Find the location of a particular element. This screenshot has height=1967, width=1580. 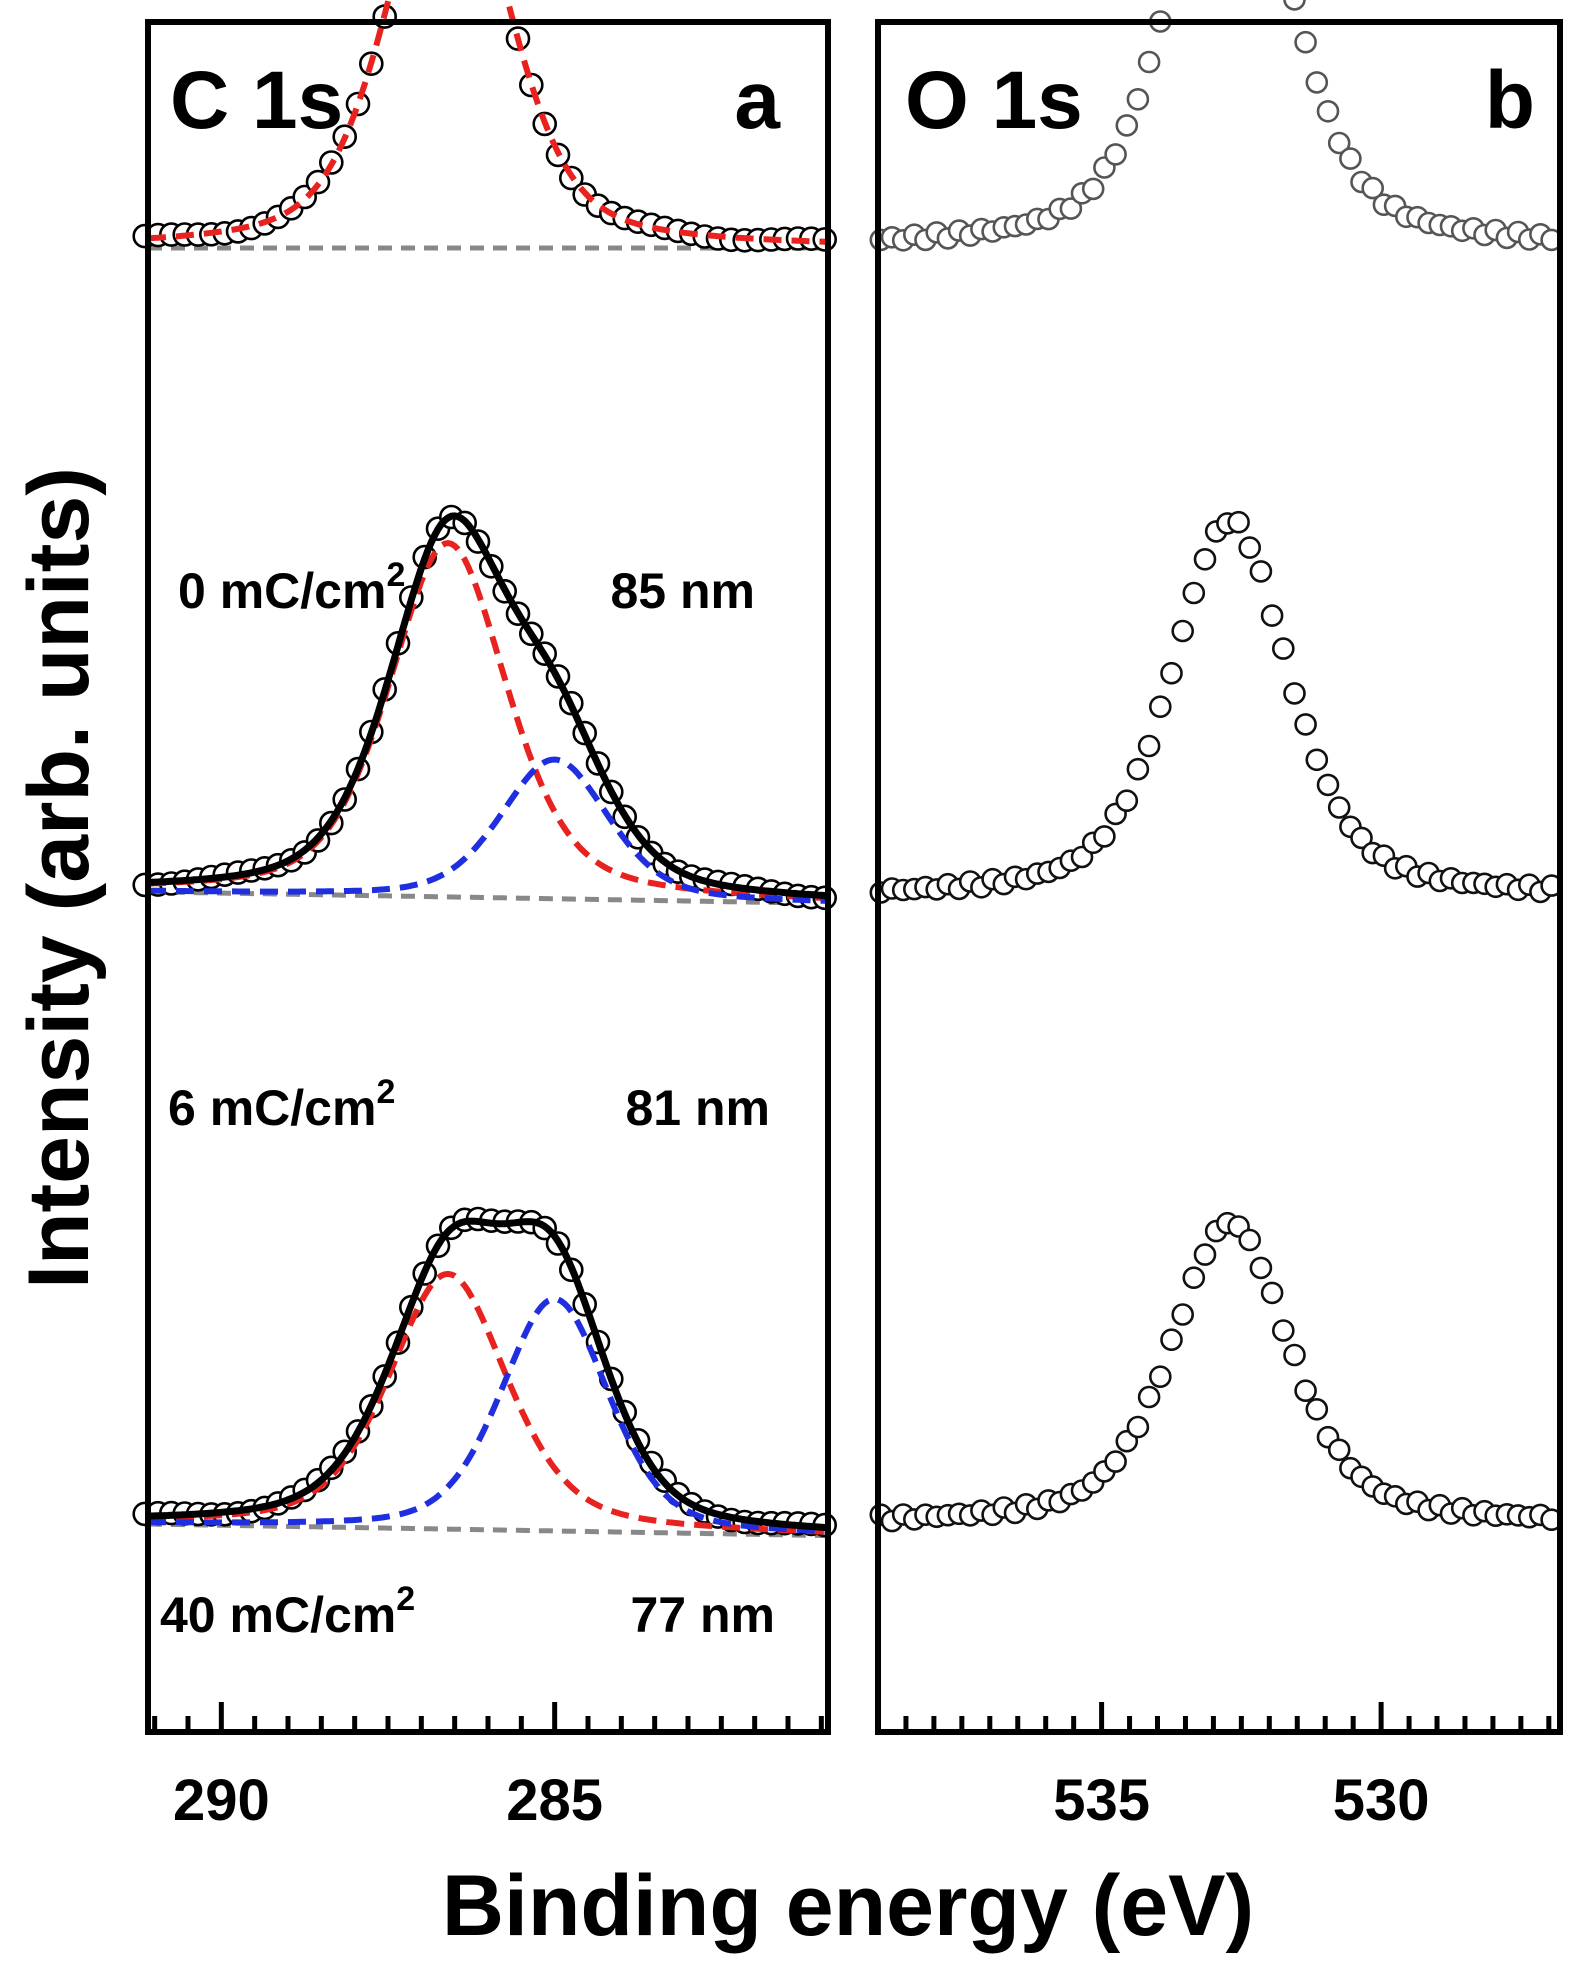

panel-b-x-tick-label-0: 535 is located at coordinates (1101, 1800).